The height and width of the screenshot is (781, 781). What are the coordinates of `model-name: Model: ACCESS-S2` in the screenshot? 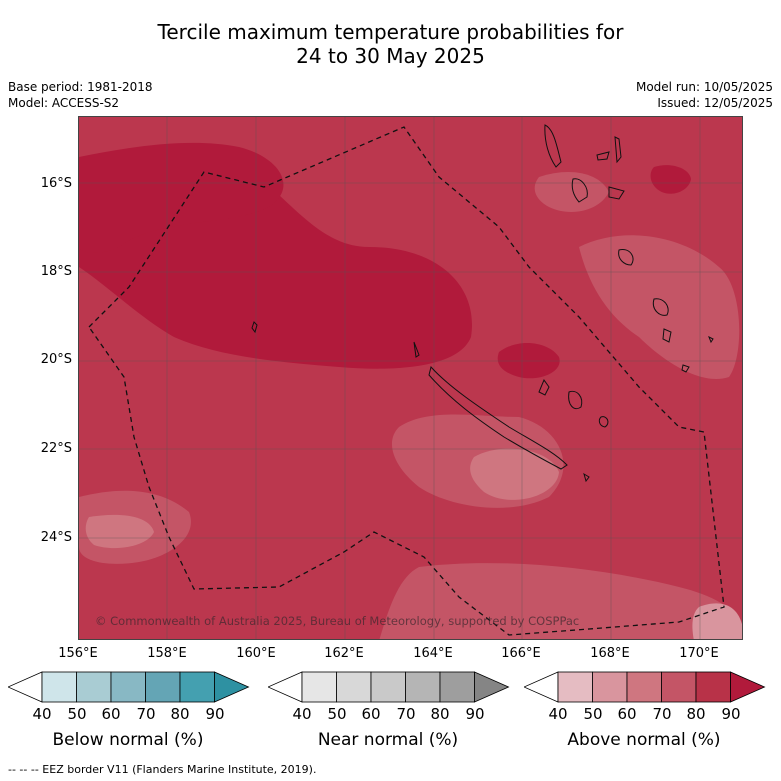 It's located at (64, 103).